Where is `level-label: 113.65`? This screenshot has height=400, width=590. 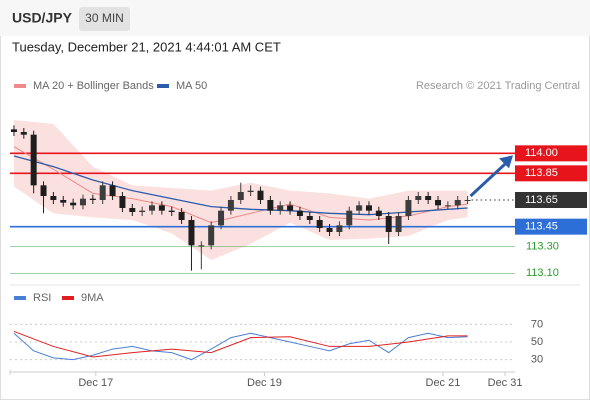 level-label: 113.65 is located at coordinates (541, 200).